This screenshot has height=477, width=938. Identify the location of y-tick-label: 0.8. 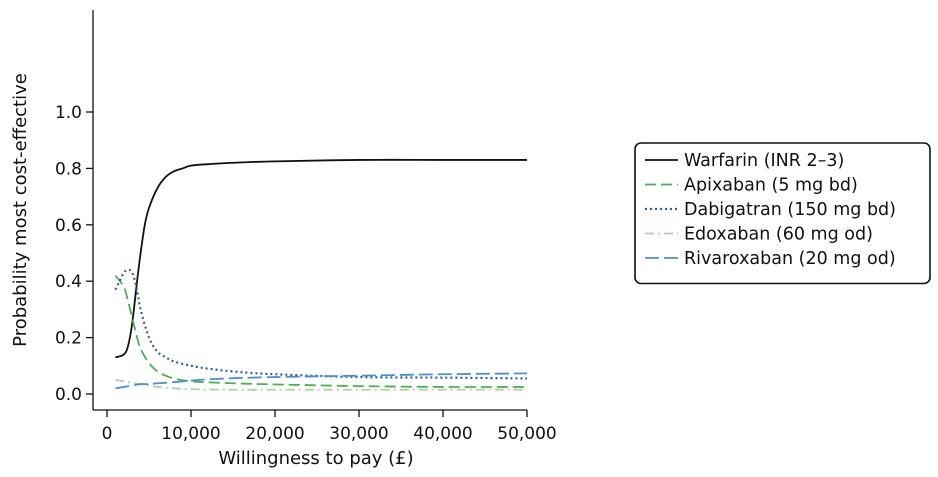
(68, 169).